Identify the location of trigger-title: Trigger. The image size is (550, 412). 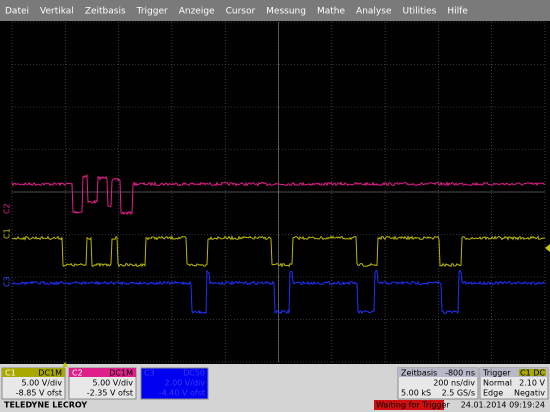
(496, 373).